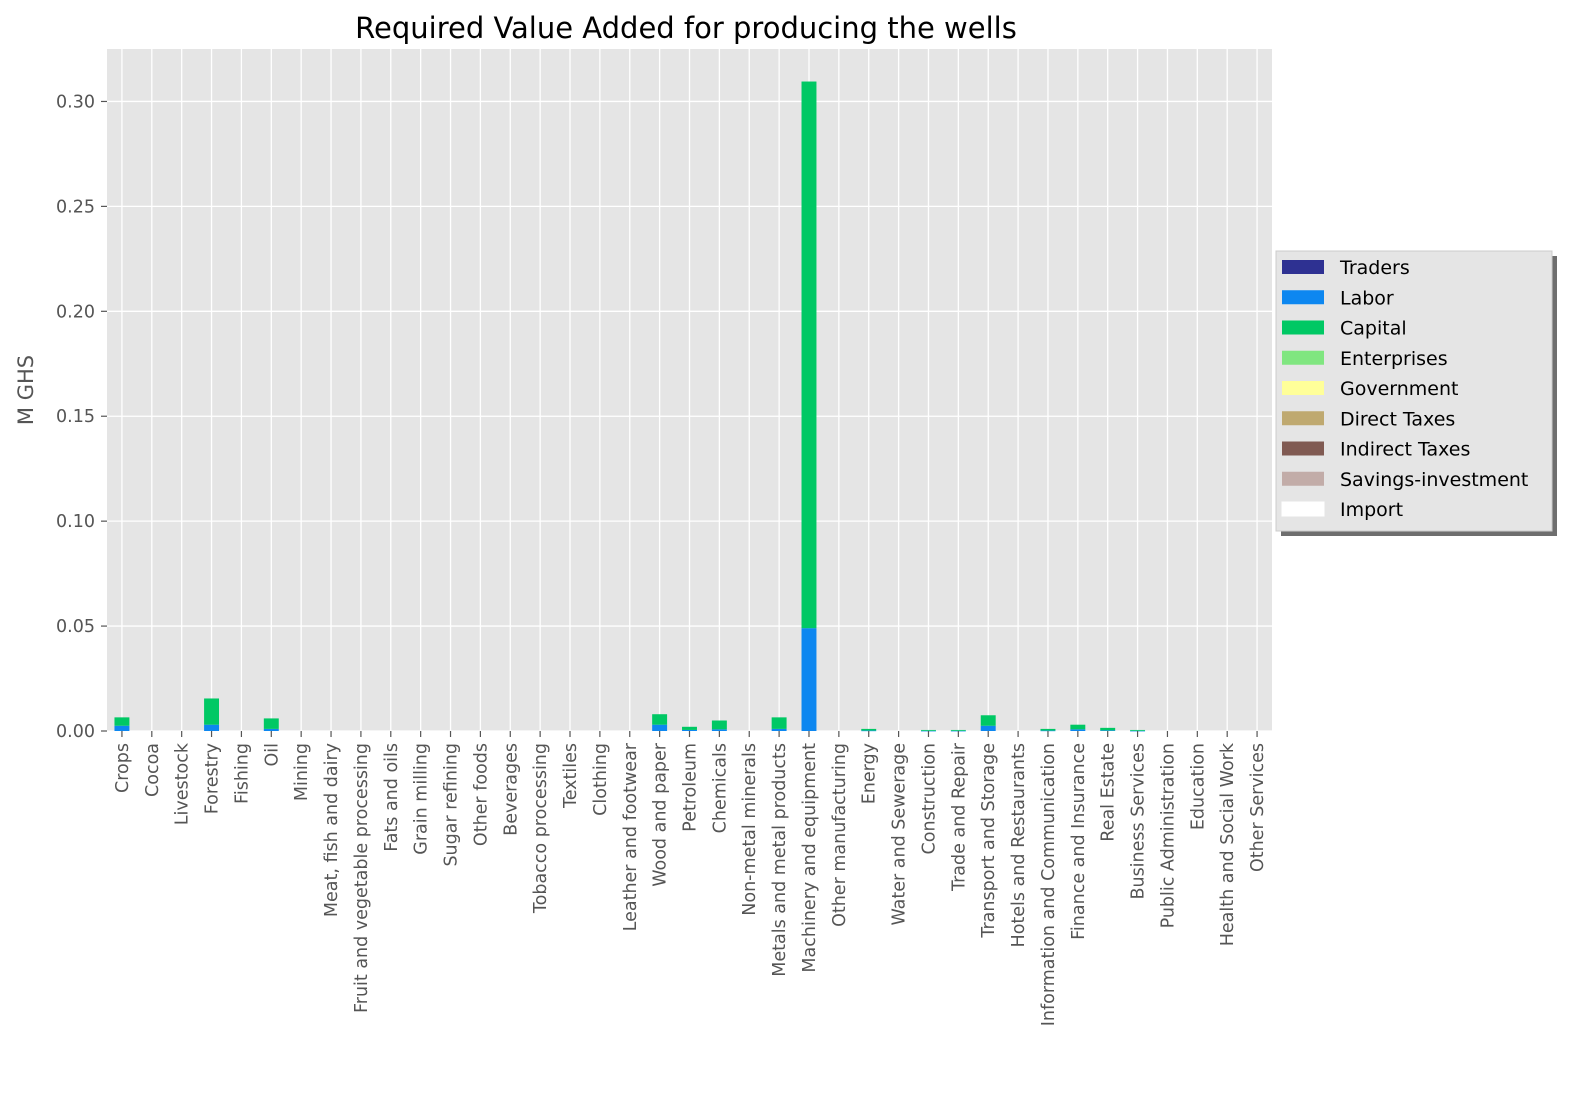  Describe the element at coordinates (1374, 268) in the screenshot. I see `legend-label: Traders` at that location.